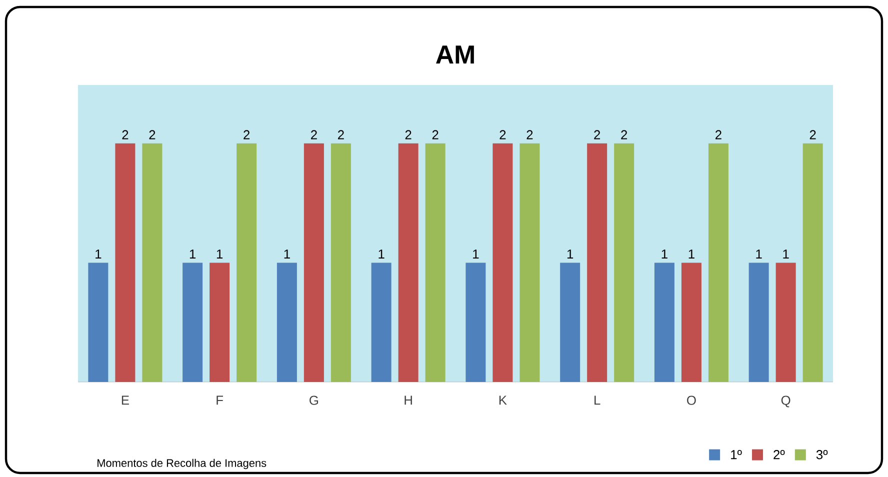 The width and height of the screenshot is (888, 477). I want to click on x-tick-label: E, so click(125, 400).